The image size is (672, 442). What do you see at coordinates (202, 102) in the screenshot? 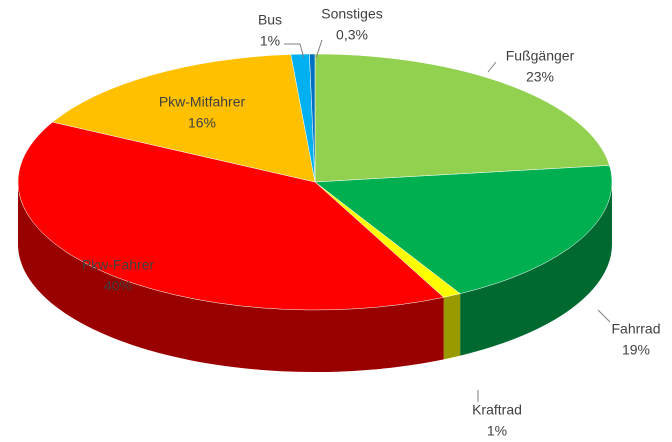
I see `category-label: Pkw-Mitfahrer` at bounding box center [202, 102].